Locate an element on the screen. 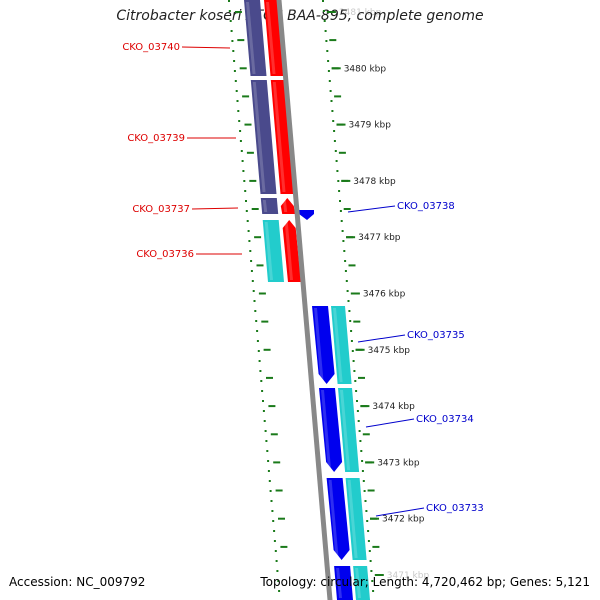 The width and height of the screenshot is (600, 600). tick-label: 3481 kbp is located at coordinates (360, 13).